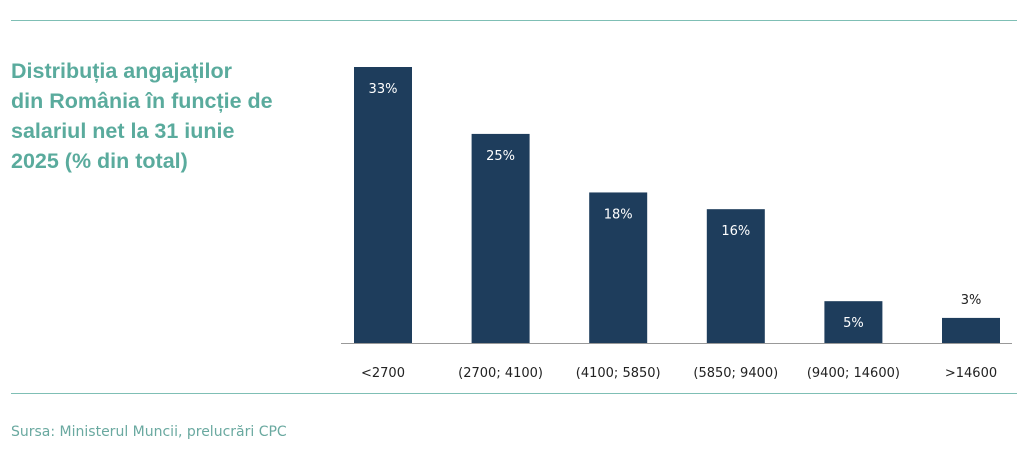 Image resolution: width=1024 pixels, height=464 pixels. Describe the element at coordinates (514, 20) in the screenshot. I see `top-rule` at that location.